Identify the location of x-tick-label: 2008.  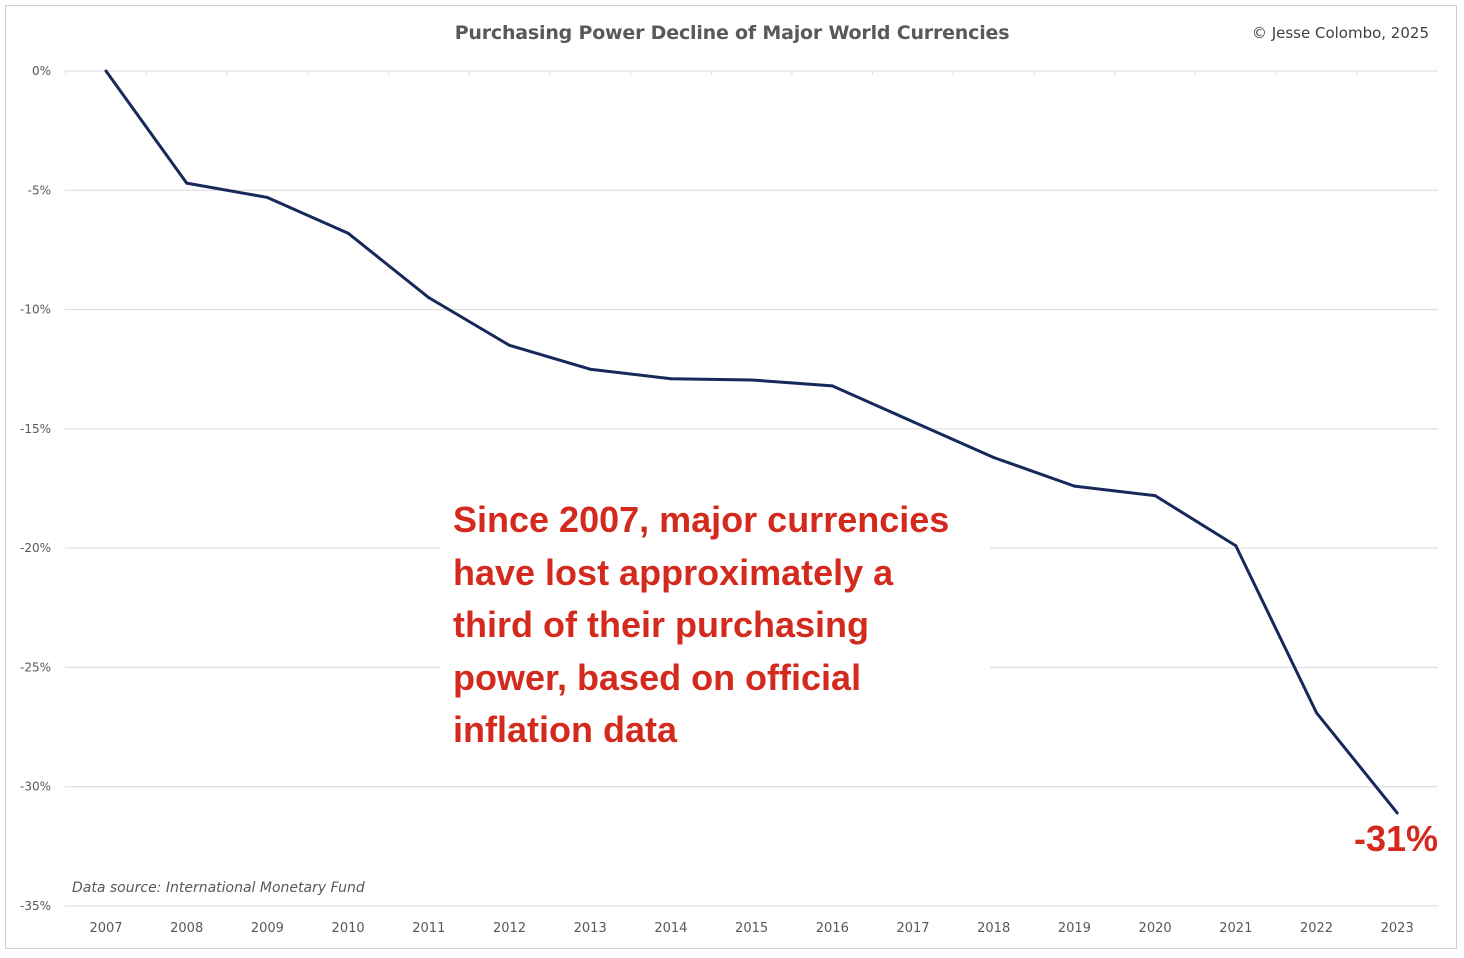
(186, 928).